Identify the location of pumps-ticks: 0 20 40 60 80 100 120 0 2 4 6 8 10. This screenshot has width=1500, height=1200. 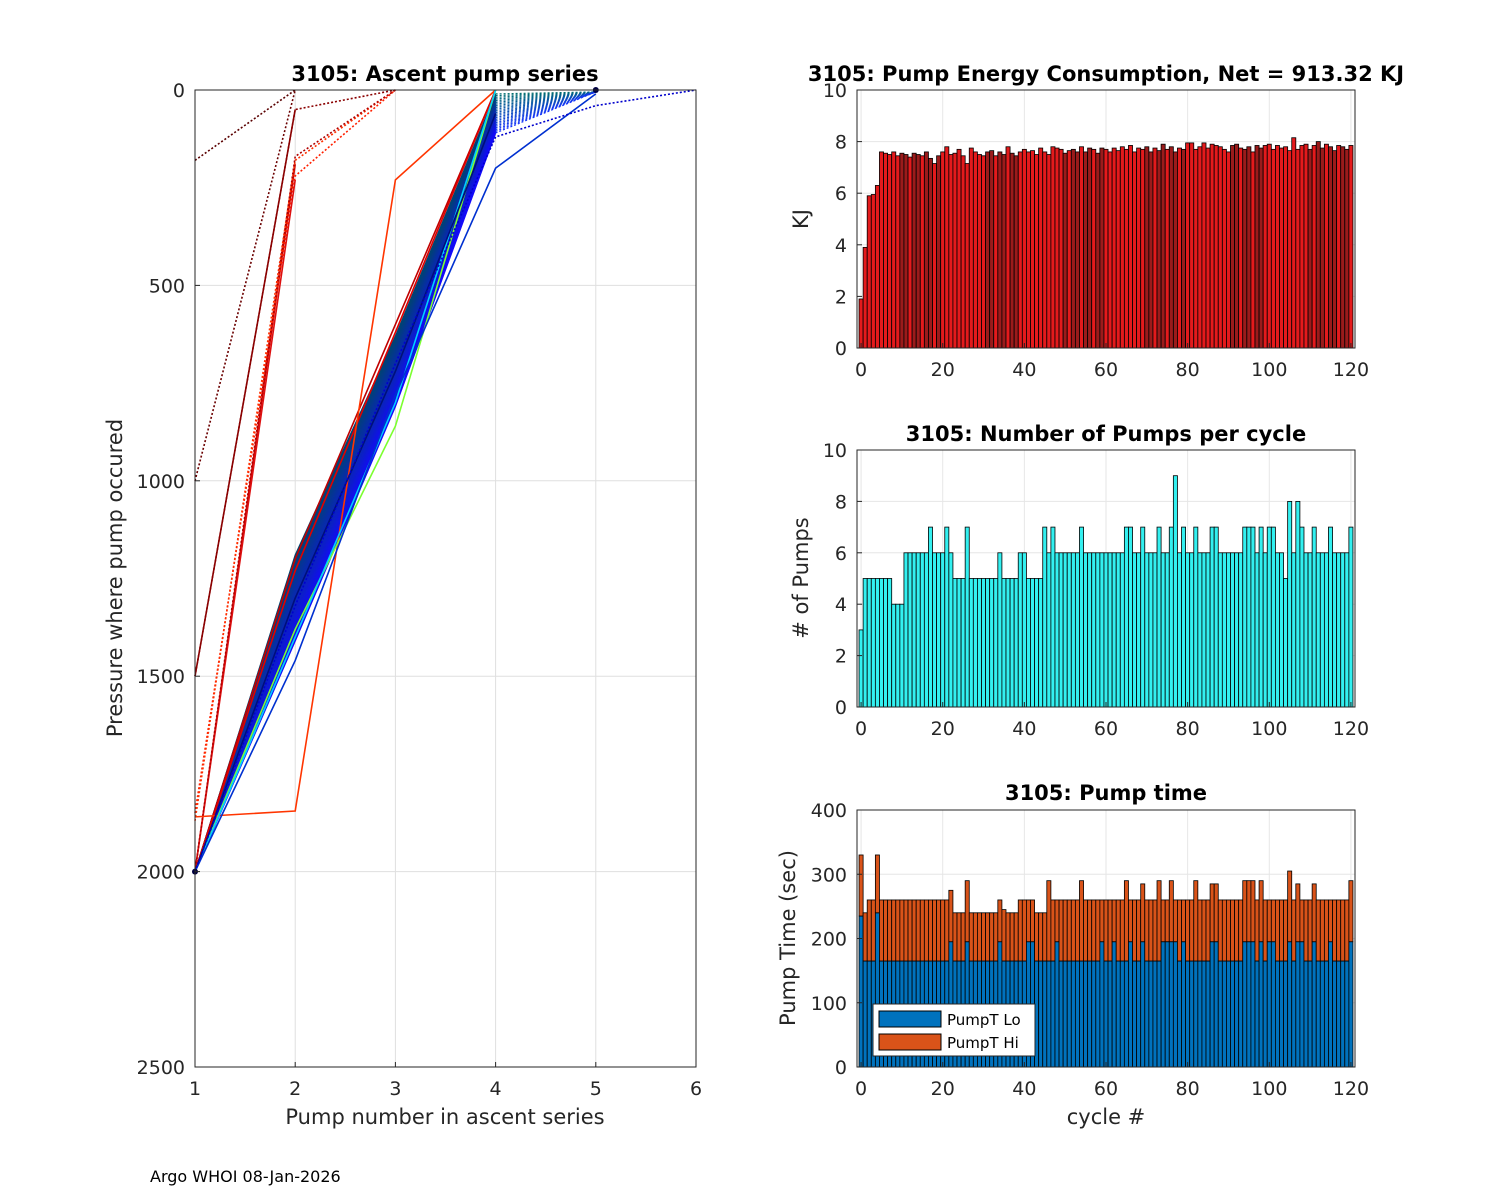
(1096, 590).